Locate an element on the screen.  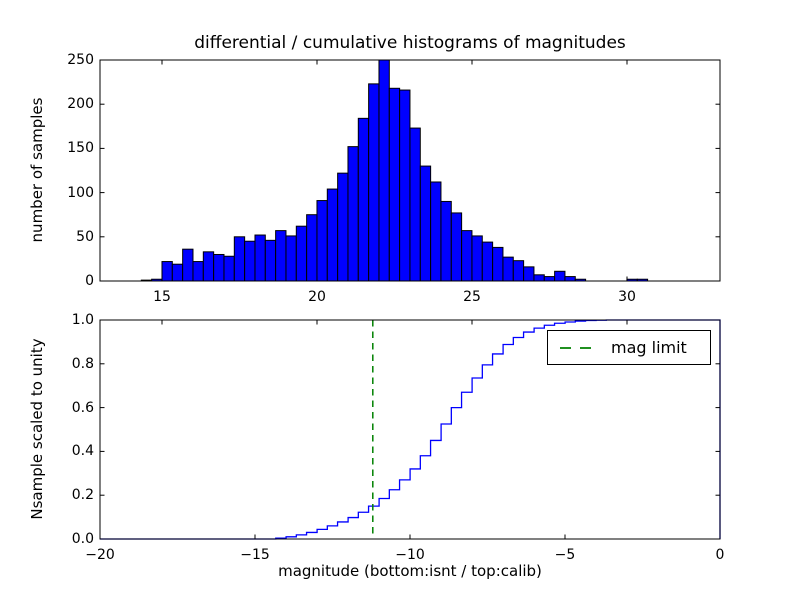
bottom-ytick: 0.8 is located at coordinates (82, 364).